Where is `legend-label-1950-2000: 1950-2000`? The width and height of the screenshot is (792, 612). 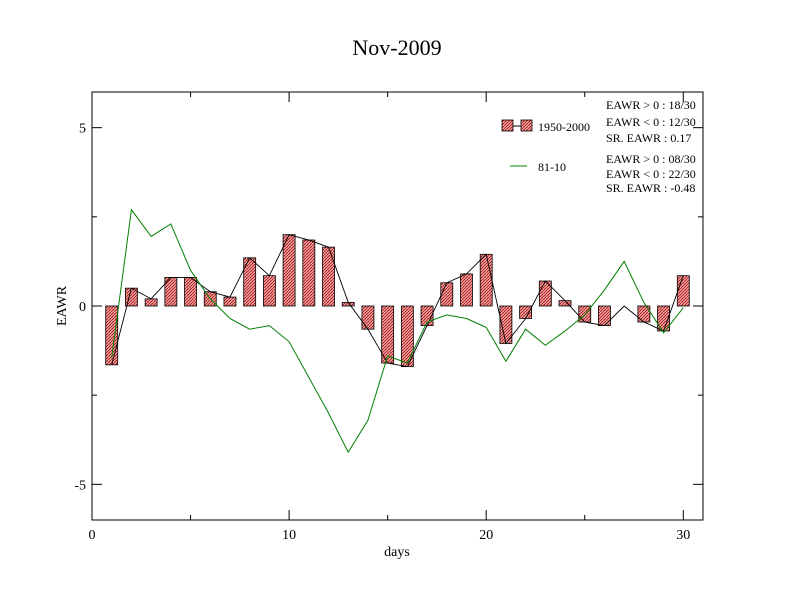 legend-label-1950-2000: 1950-2000 is located at coordinates (564, 127).